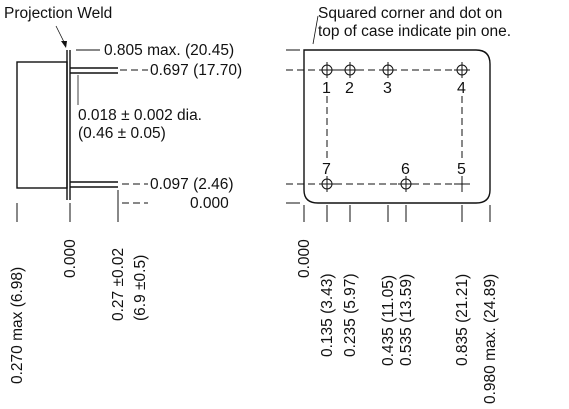 This screenshot has width=569, height=409. I want to click on pin-row-bottom-label: 0.097 (2.46), so click(192, 184).